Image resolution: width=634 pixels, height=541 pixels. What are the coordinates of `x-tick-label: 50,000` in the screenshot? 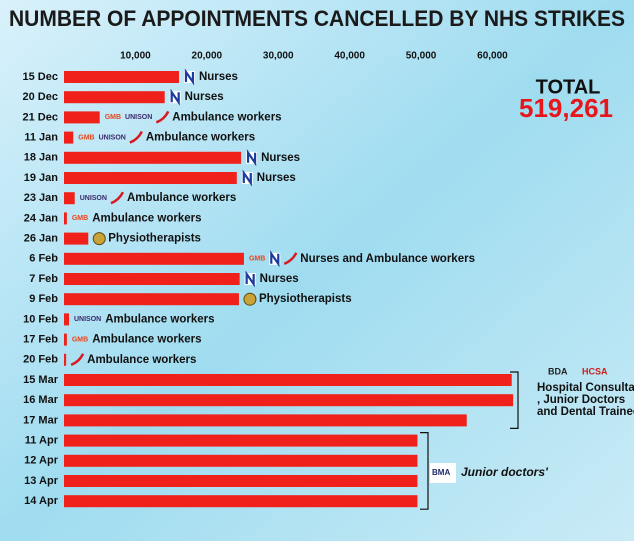 It's located at (421, 56).